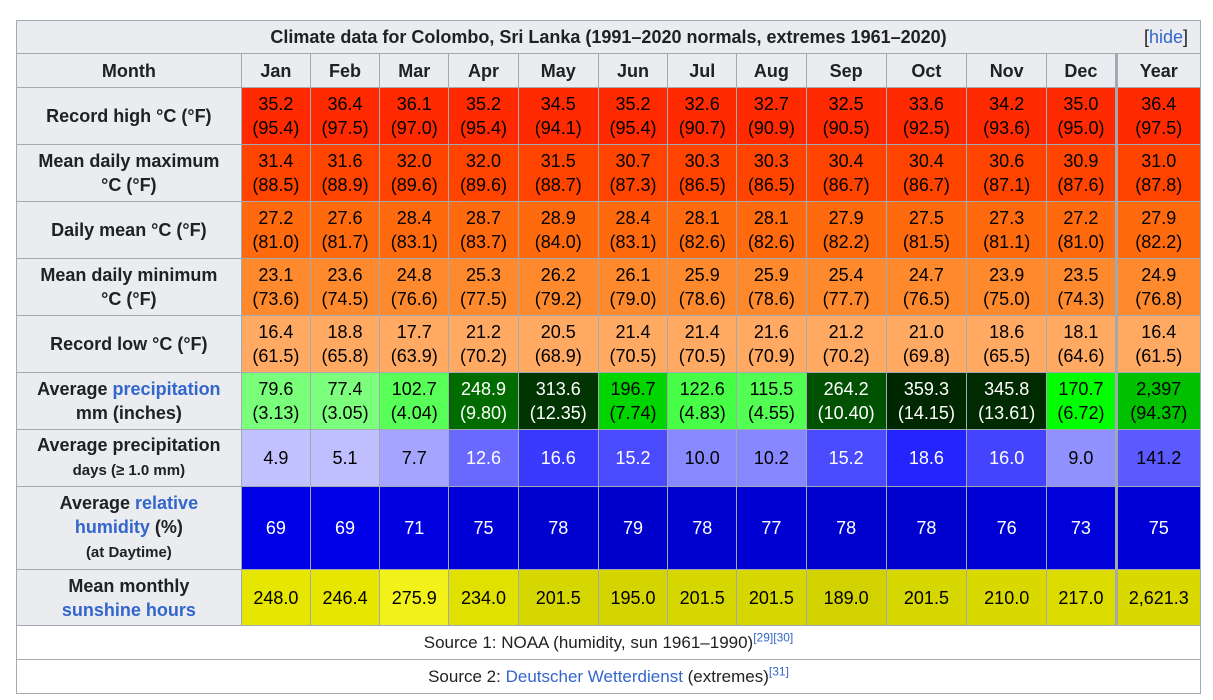  I want to click on mean-min-cell-may: 26.2 (79.2), so click(558, 287).